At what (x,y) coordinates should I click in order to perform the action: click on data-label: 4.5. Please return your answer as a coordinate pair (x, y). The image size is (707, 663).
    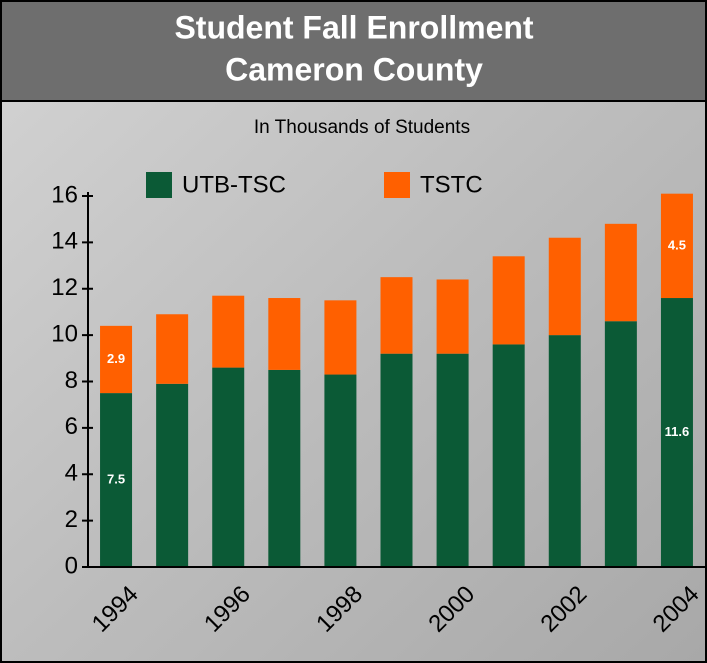
    Looking at the image, I should click on (677, 244).